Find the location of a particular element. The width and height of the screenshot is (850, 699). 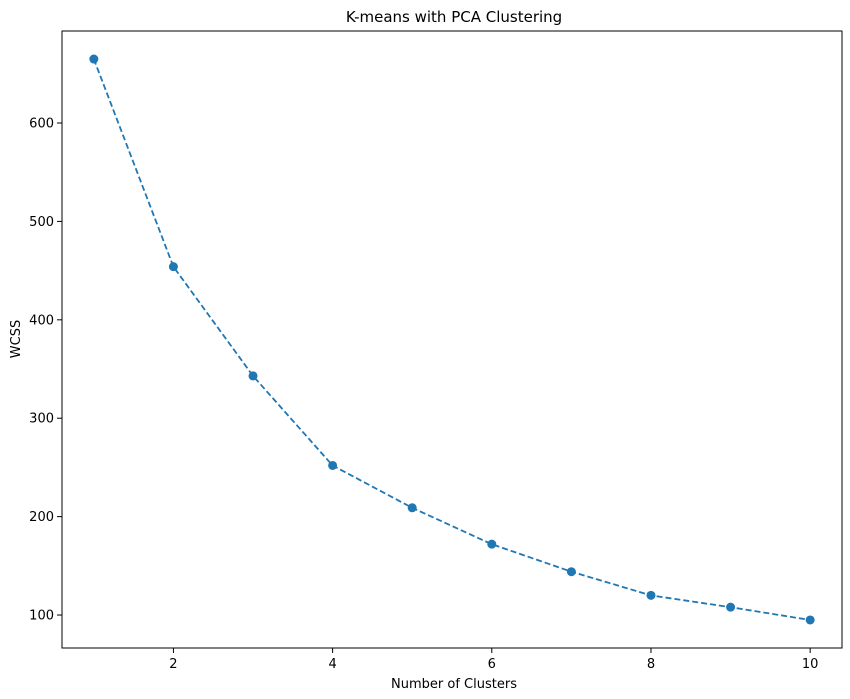

y-tick-label: 600 is located at coordinates (41, 124).